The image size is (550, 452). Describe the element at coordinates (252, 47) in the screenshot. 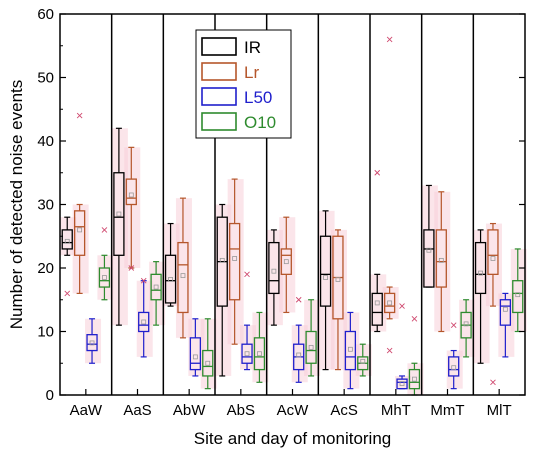

I see `legend-label: IR` at that location.